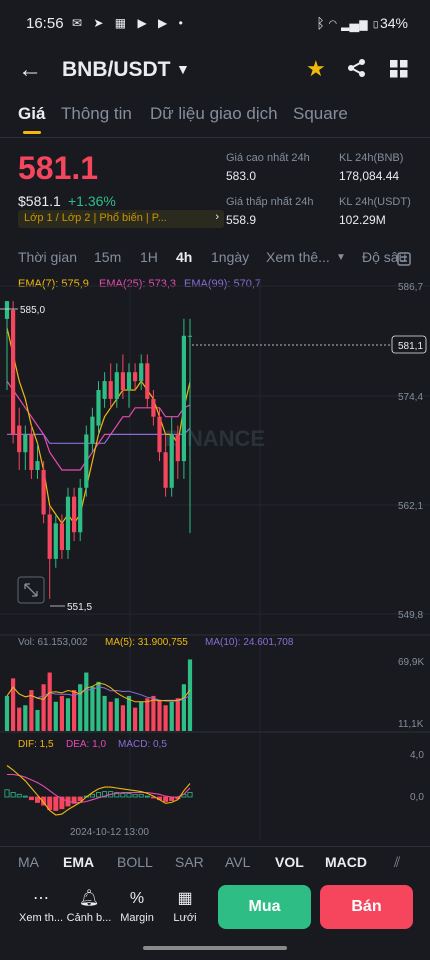 This screenshot has width=430, height=960. Describe the element at coordinates (28, 862) in the screenshot. I see `ind-ma: MA` at that location.